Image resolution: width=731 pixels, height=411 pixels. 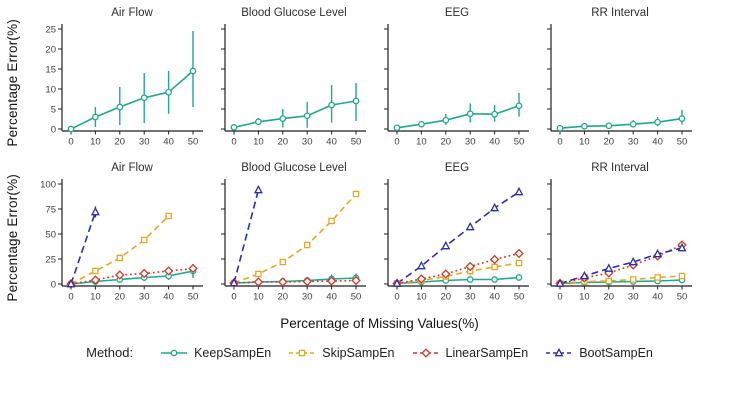 I want to click on panel-blood-glucose-bottom: Blood Glucose Level 0 10 20 30 40 50, so click(x=294, y=237).